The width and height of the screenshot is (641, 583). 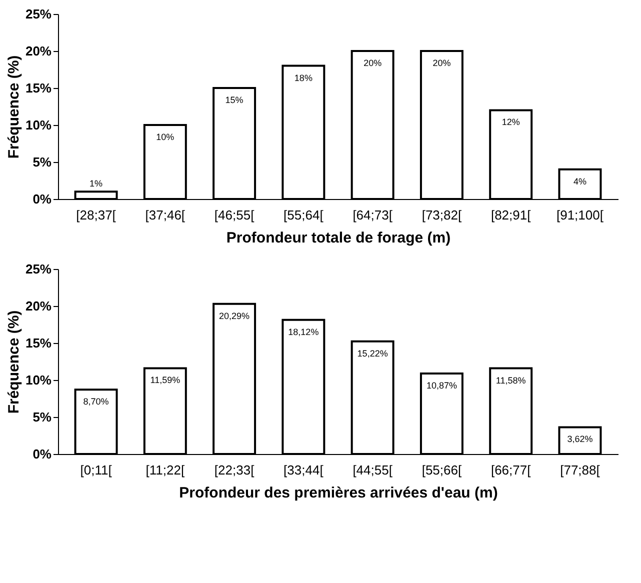 I want to click on data-label: 1%, so click(x=96, y=183).